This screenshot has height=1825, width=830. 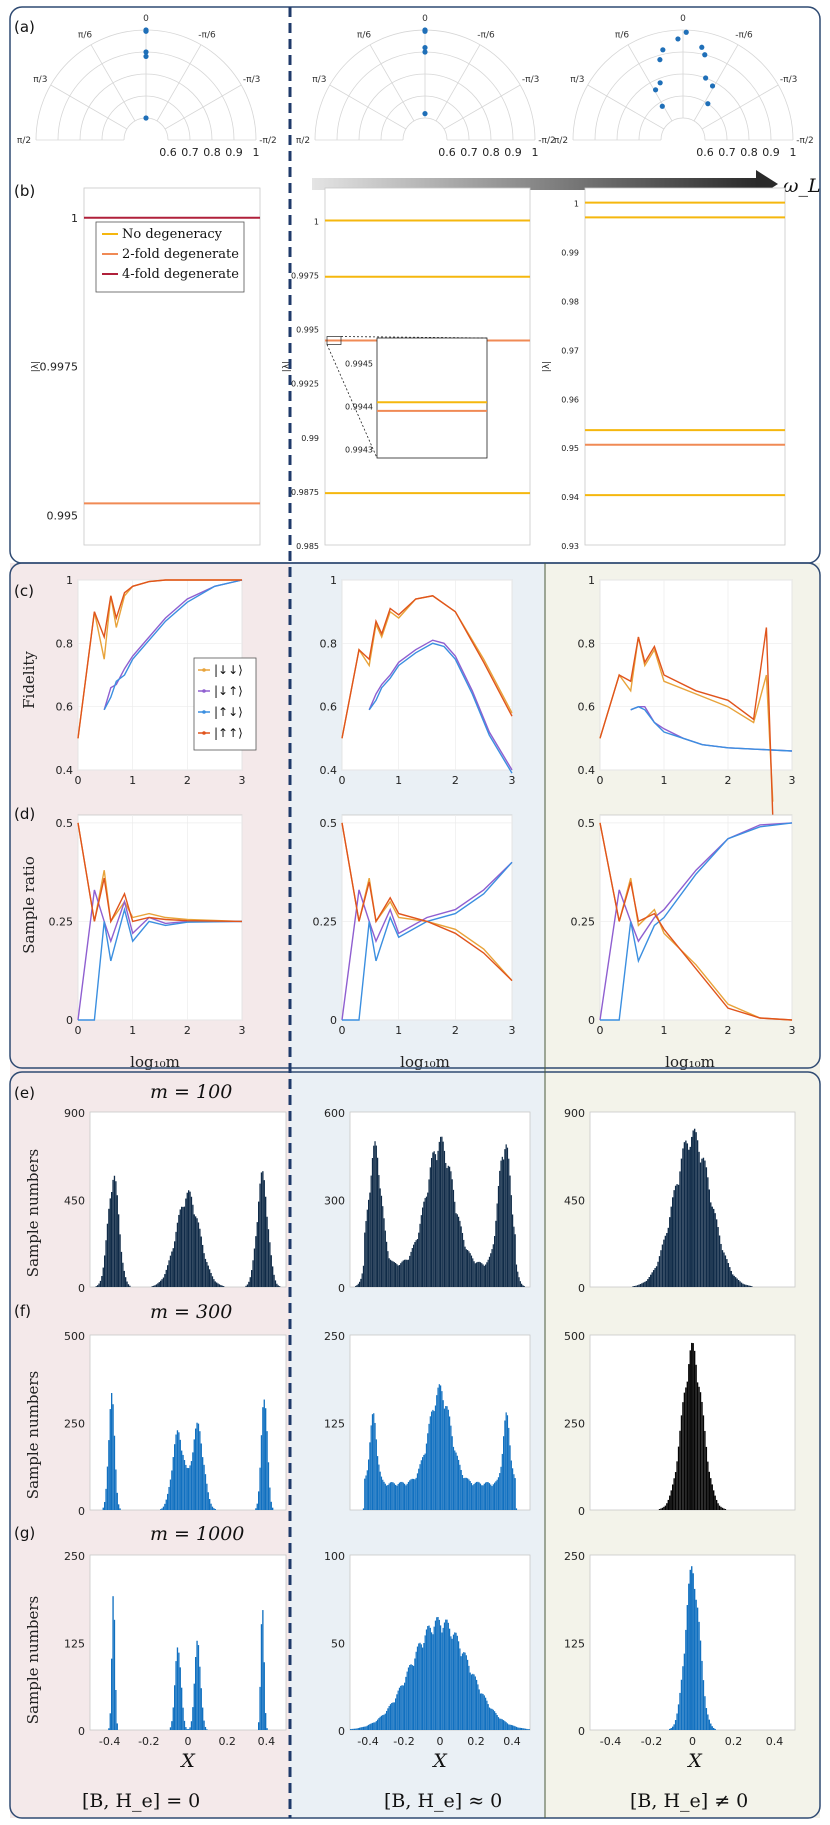 What do you see at coordinates (427, 941) in the screenshot?
I see `ratio-series-line` at bounding box center [427, 941].